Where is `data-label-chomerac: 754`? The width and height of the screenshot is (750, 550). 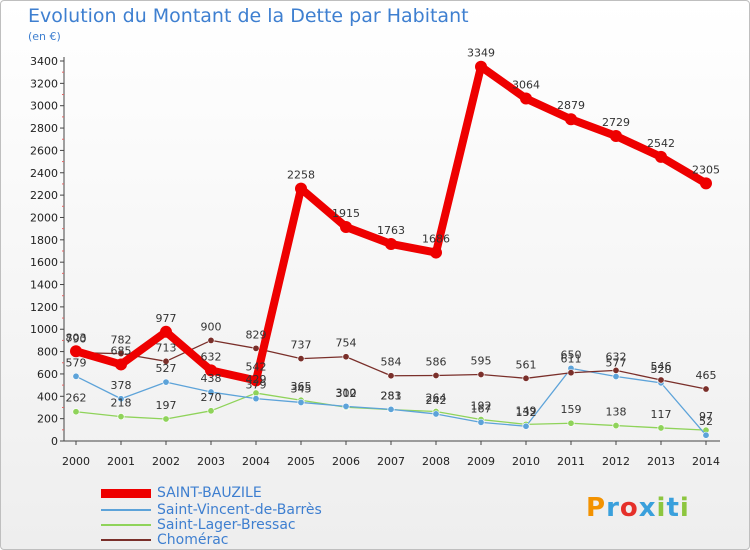 data-label-chomerac: 754 is located at coordinates (346, 343).